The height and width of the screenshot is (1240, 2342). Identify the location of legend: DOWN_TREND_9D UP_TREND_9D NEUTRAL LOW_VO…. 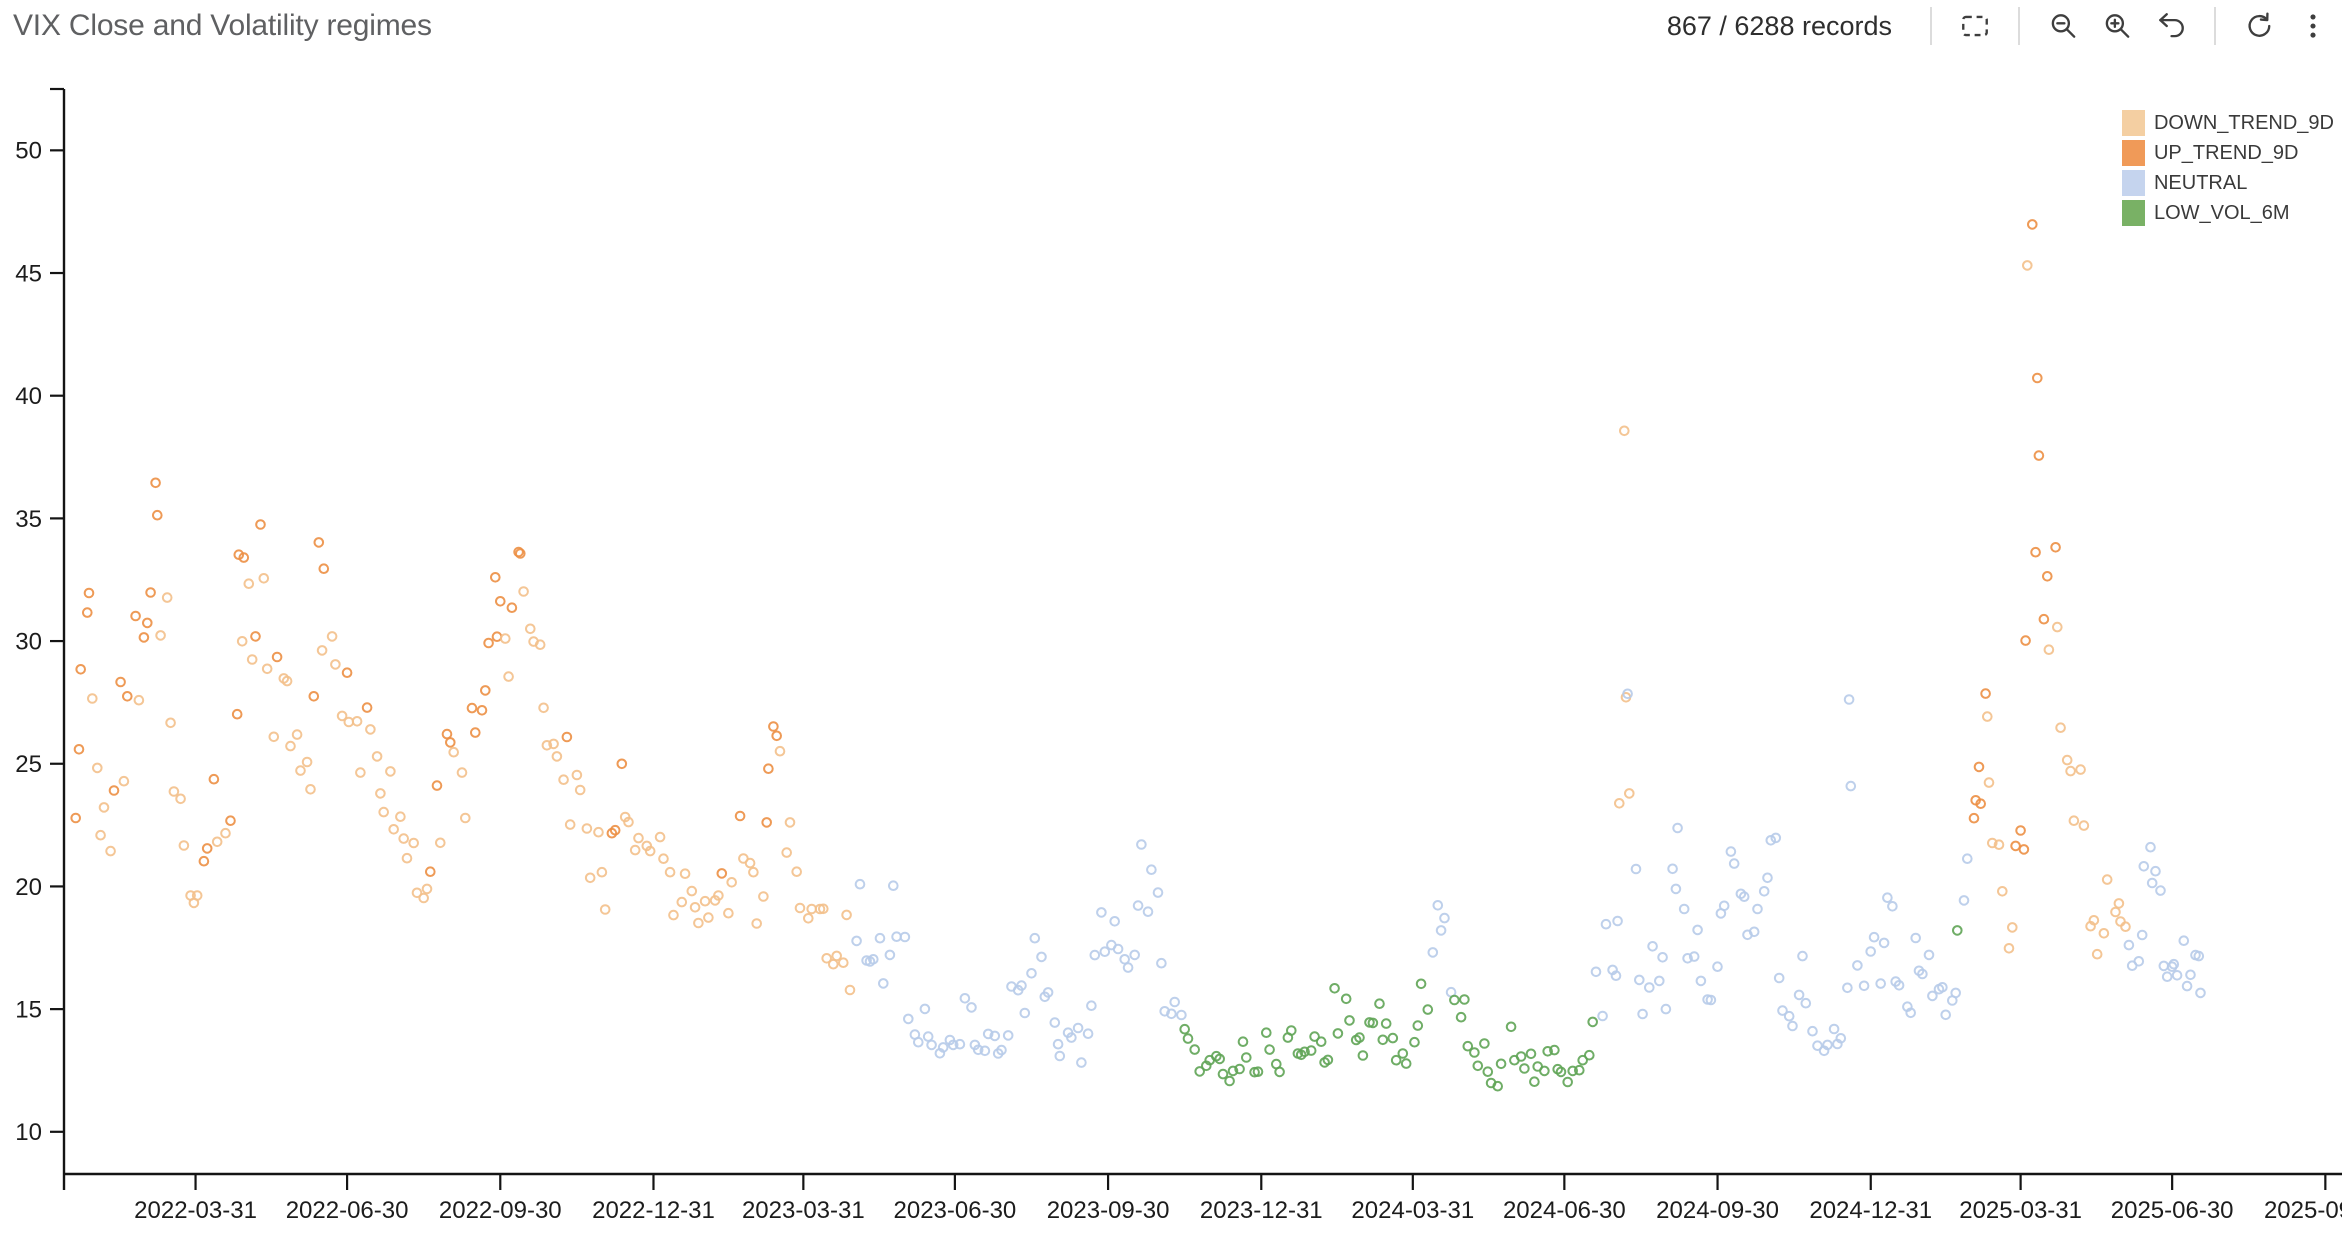
(2227, 168).